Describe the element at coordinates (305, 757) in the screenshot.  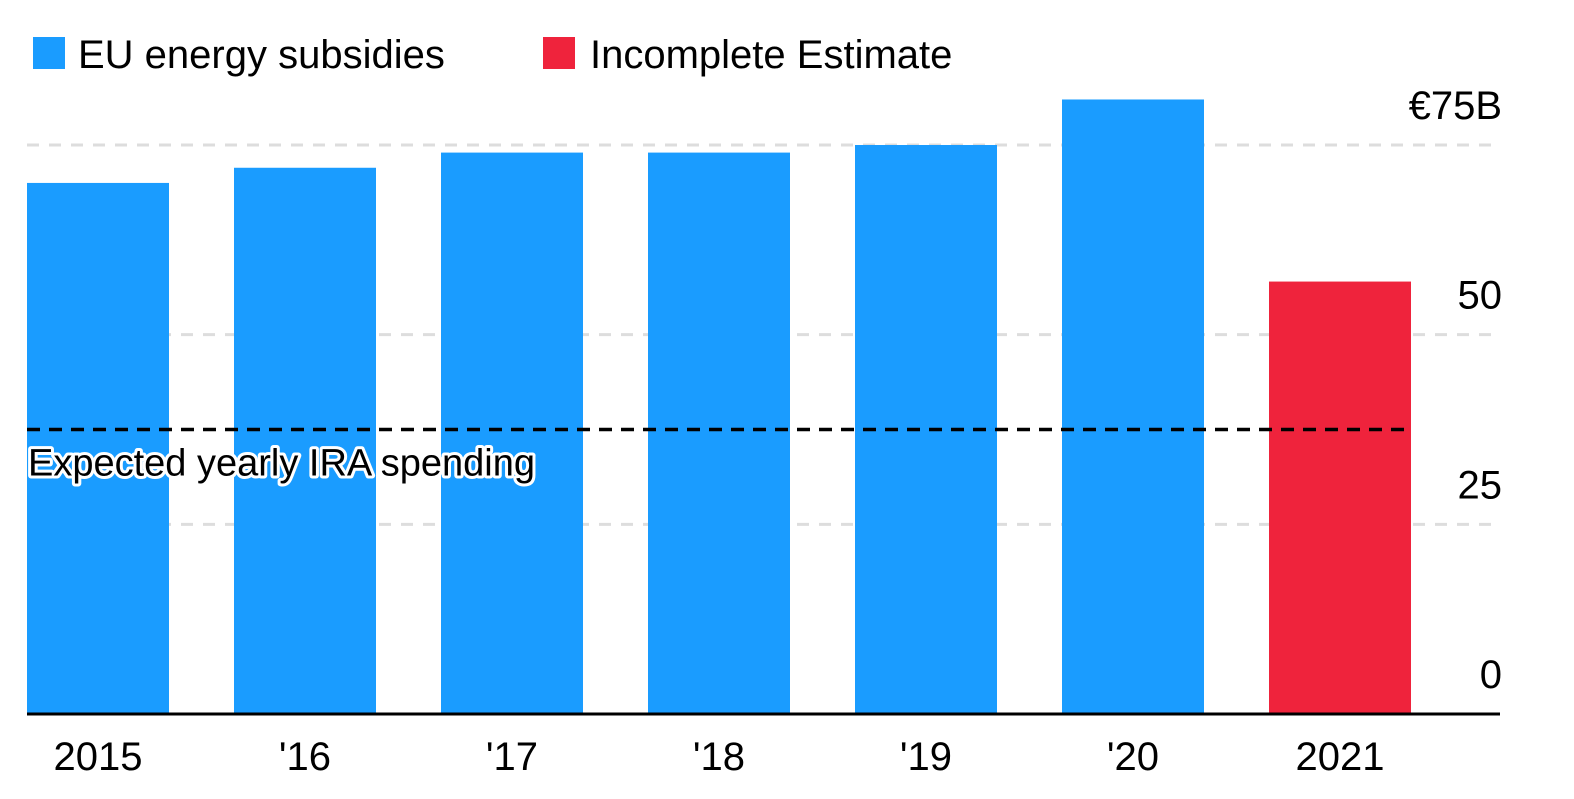
I see `x-tick-label-16: '16` at that location.